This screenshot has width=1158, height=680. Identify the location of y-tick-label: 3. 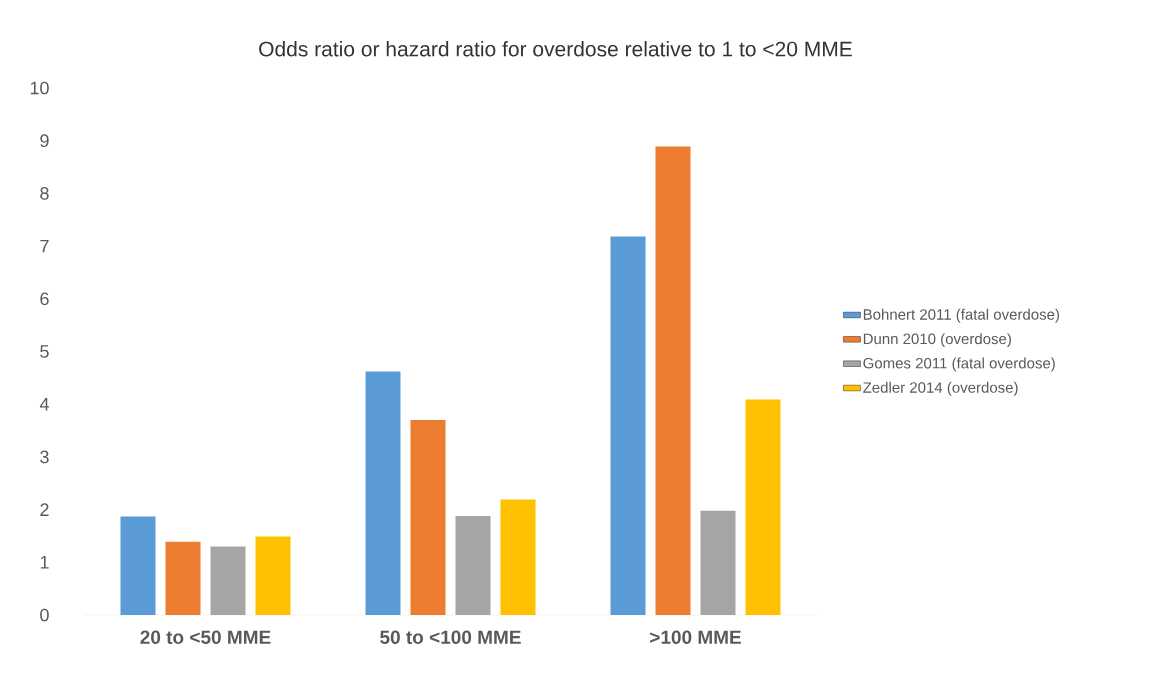
(44, 457).